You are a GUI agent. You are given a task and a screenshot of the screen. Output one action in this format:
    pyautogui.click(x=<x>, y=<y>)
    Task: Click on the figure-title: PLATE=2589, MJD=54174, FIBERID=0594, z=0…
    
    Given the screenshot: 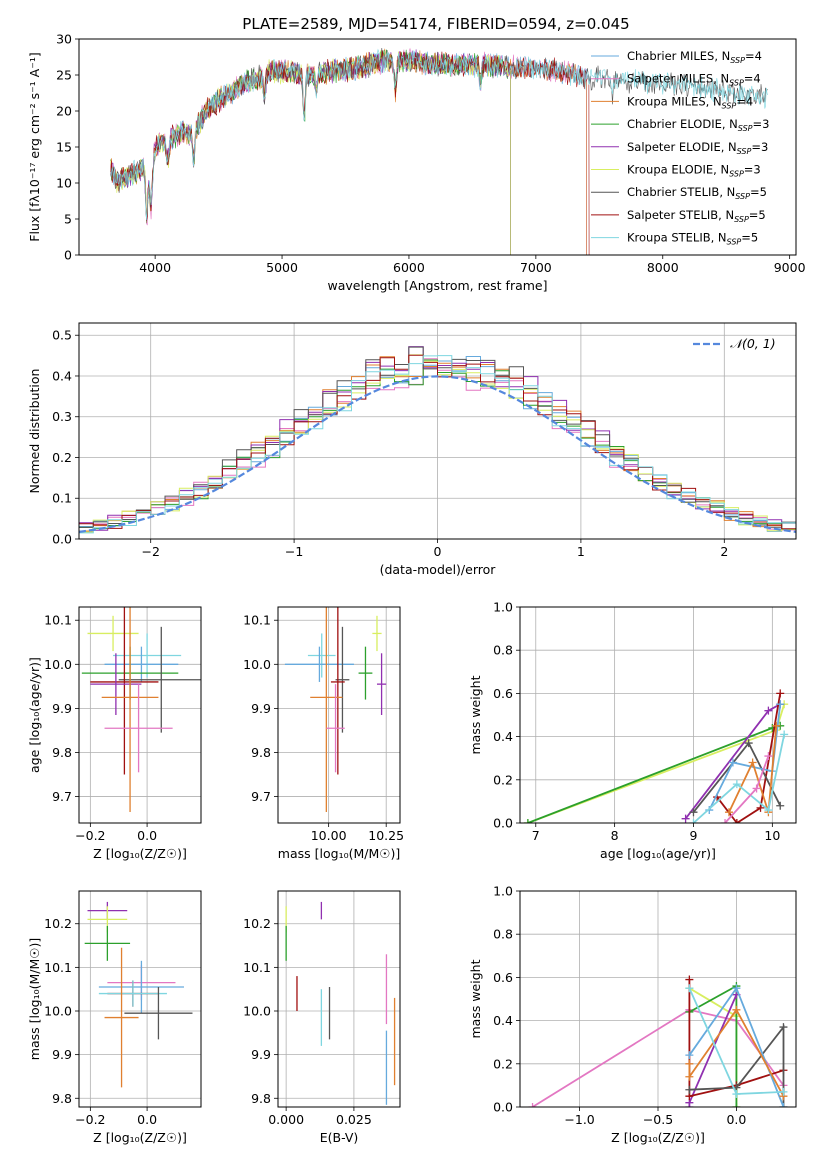 What is the action you would take?
    pyautogui.click(x=435, y=24)
    